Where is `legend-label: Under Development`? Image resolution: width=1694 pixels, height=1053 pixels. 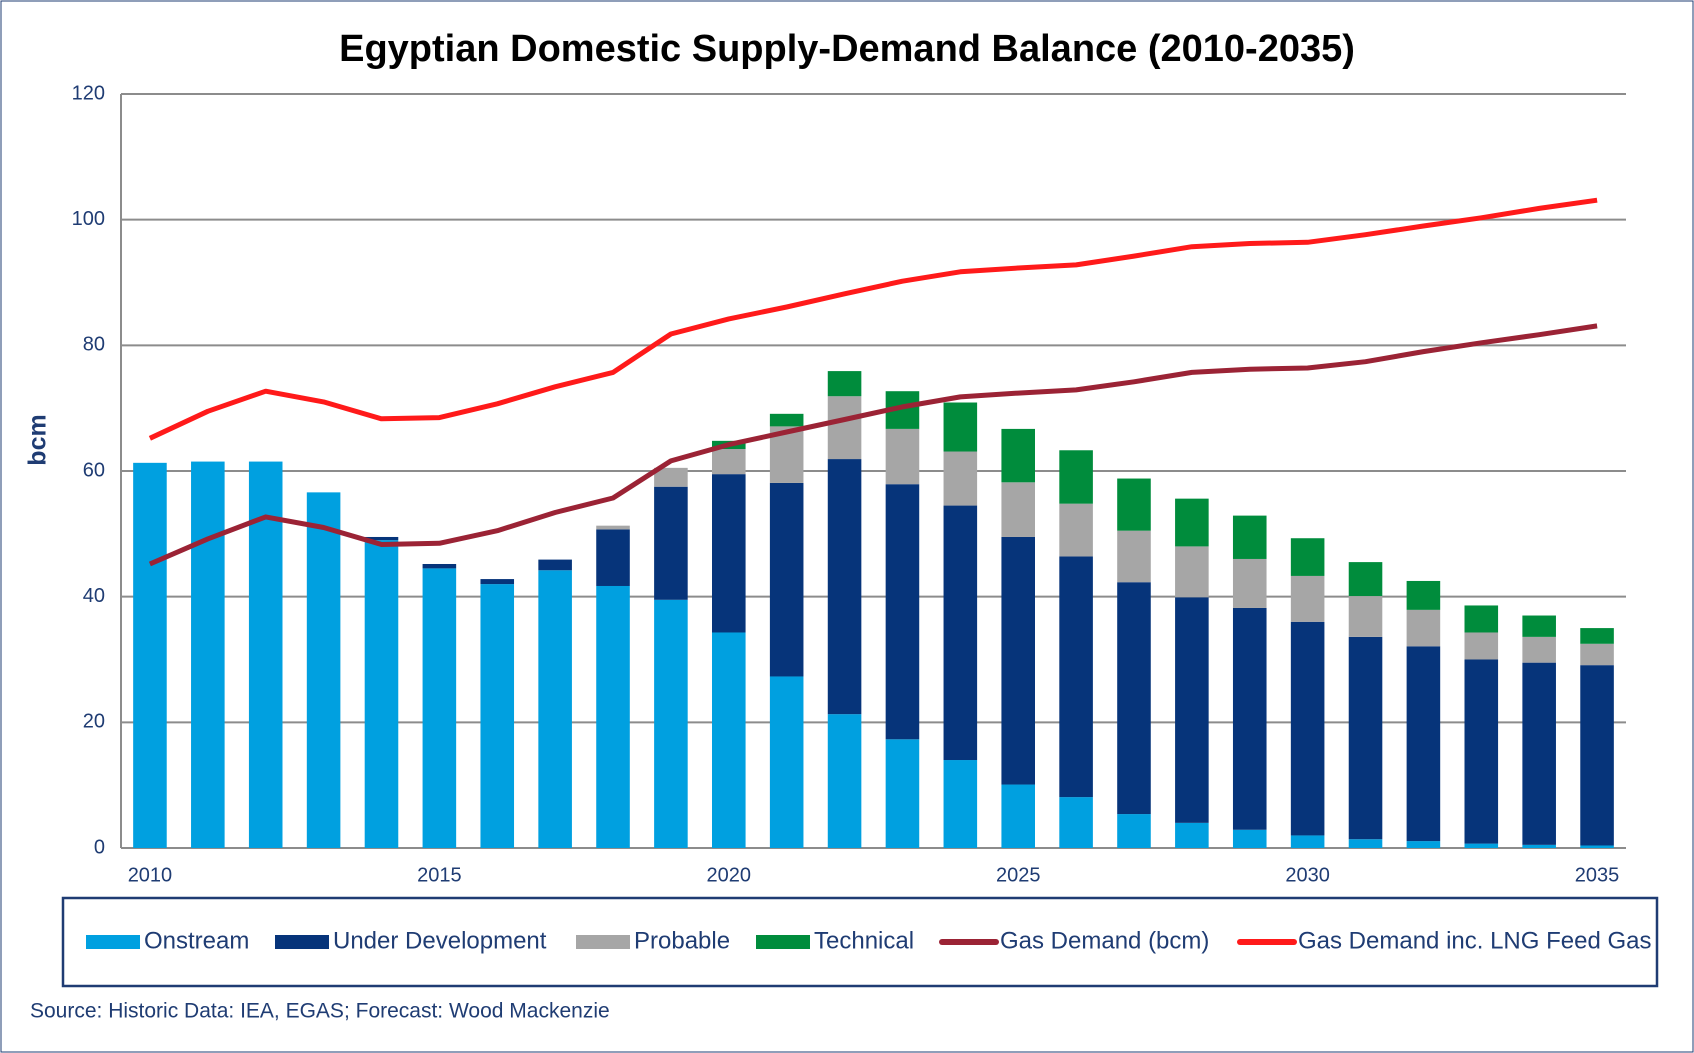 legend-label: Under Development is located at coordinates (440, 940).